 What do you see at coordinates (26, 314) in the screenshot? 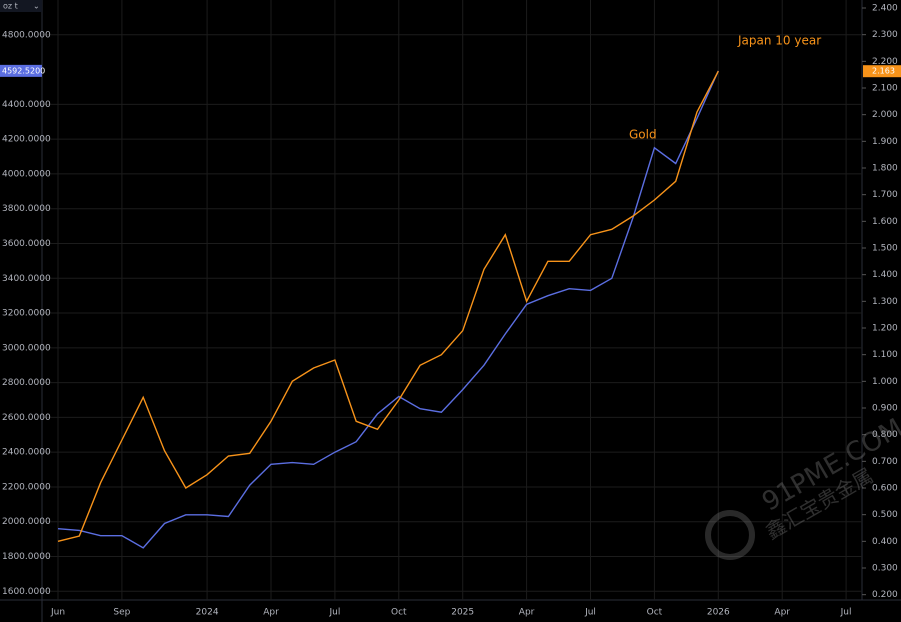
I see `y-tick-label: 3200.0000` at bounding box center [26, 314].